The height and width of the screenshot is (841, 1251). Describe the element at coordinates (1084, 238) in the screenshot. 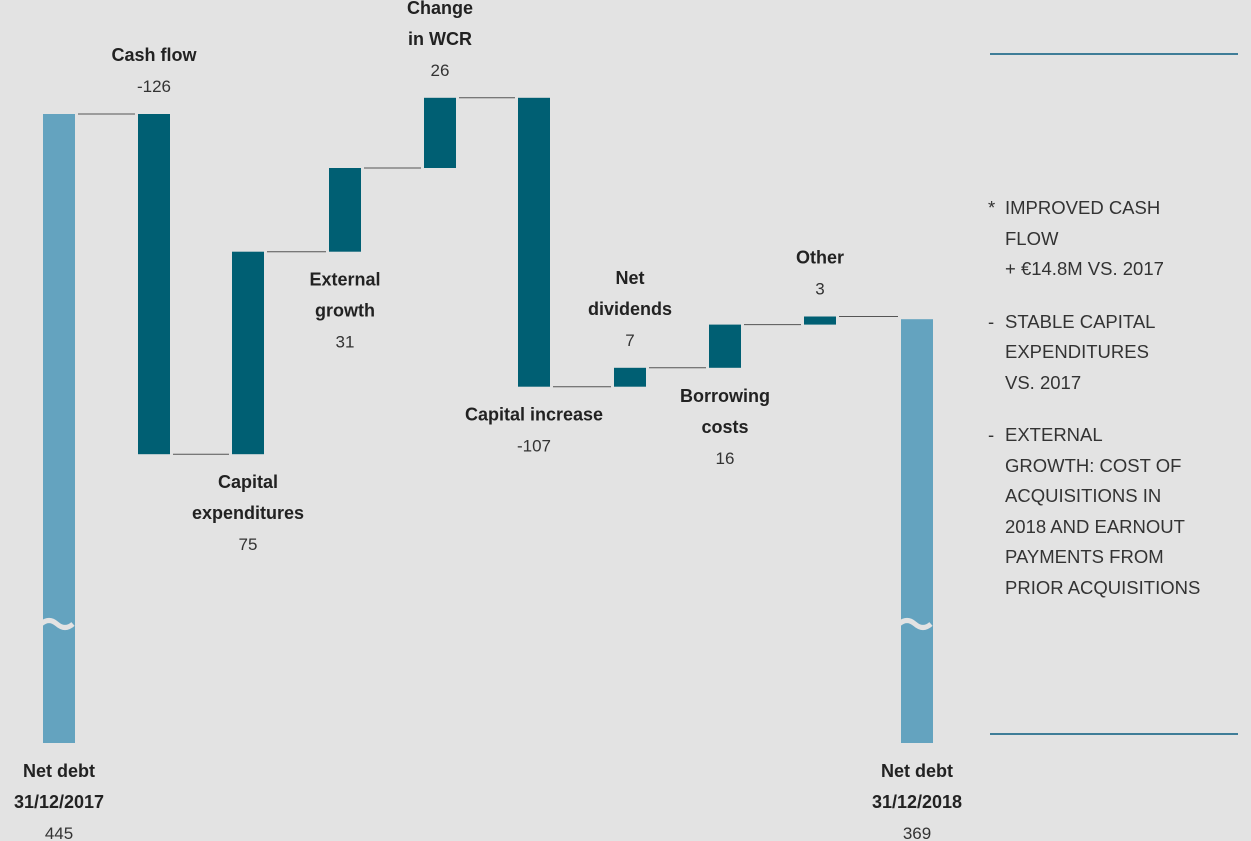

I see `note-text: IMPROVED CASH FLOW + €14.8M VS. 2017` at that location.